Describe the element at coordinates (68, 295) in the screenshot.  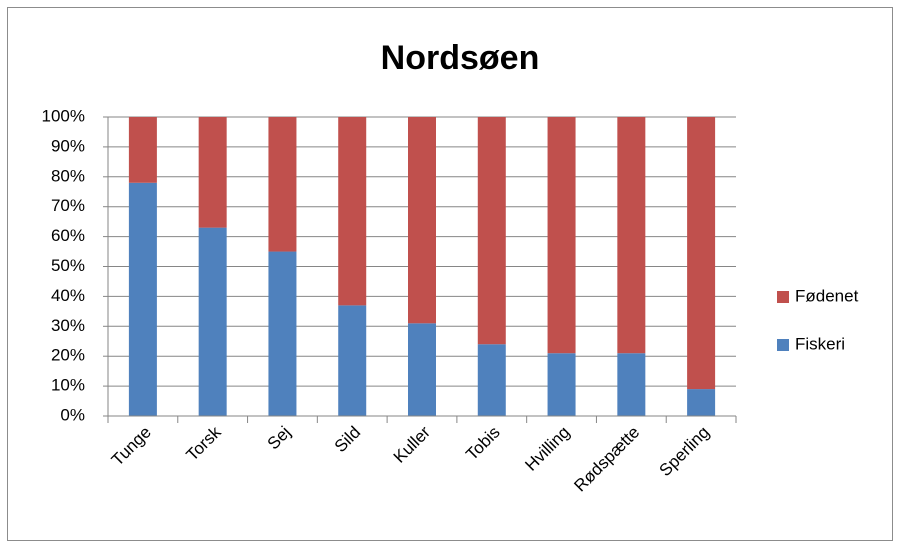
I see `y-tick-label: 40%` at that location.